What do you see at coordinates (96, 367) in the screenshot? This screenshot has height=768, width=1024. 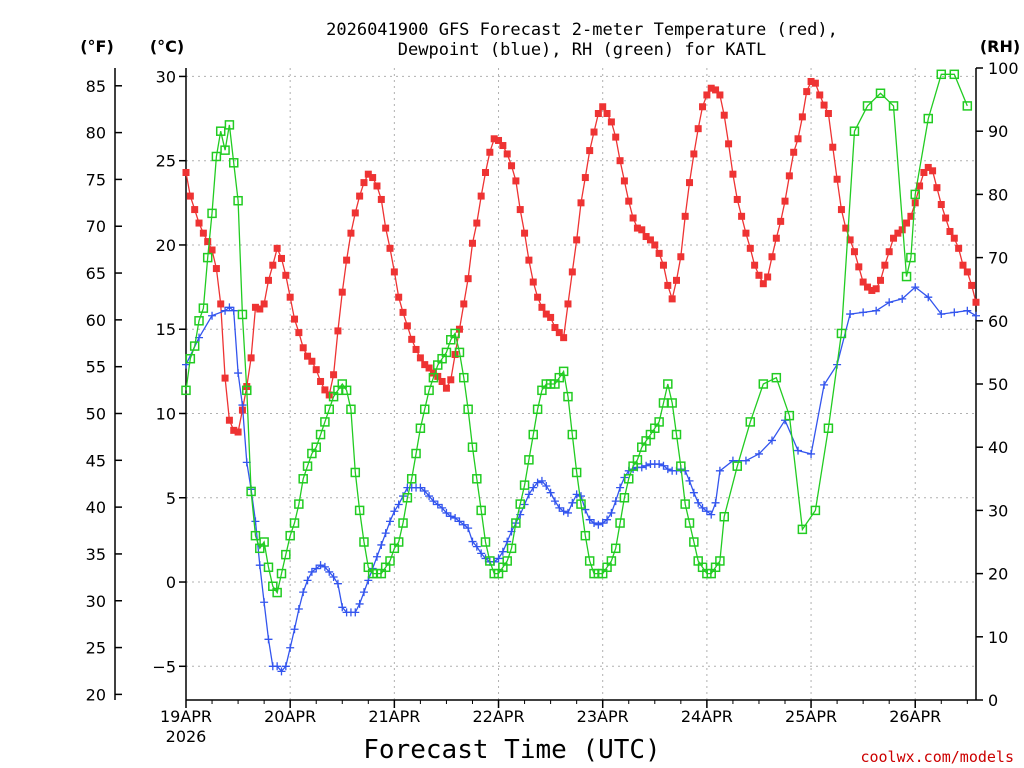 I see `fahrenheit-tick-label: 55` at bounding box center [96, 367].